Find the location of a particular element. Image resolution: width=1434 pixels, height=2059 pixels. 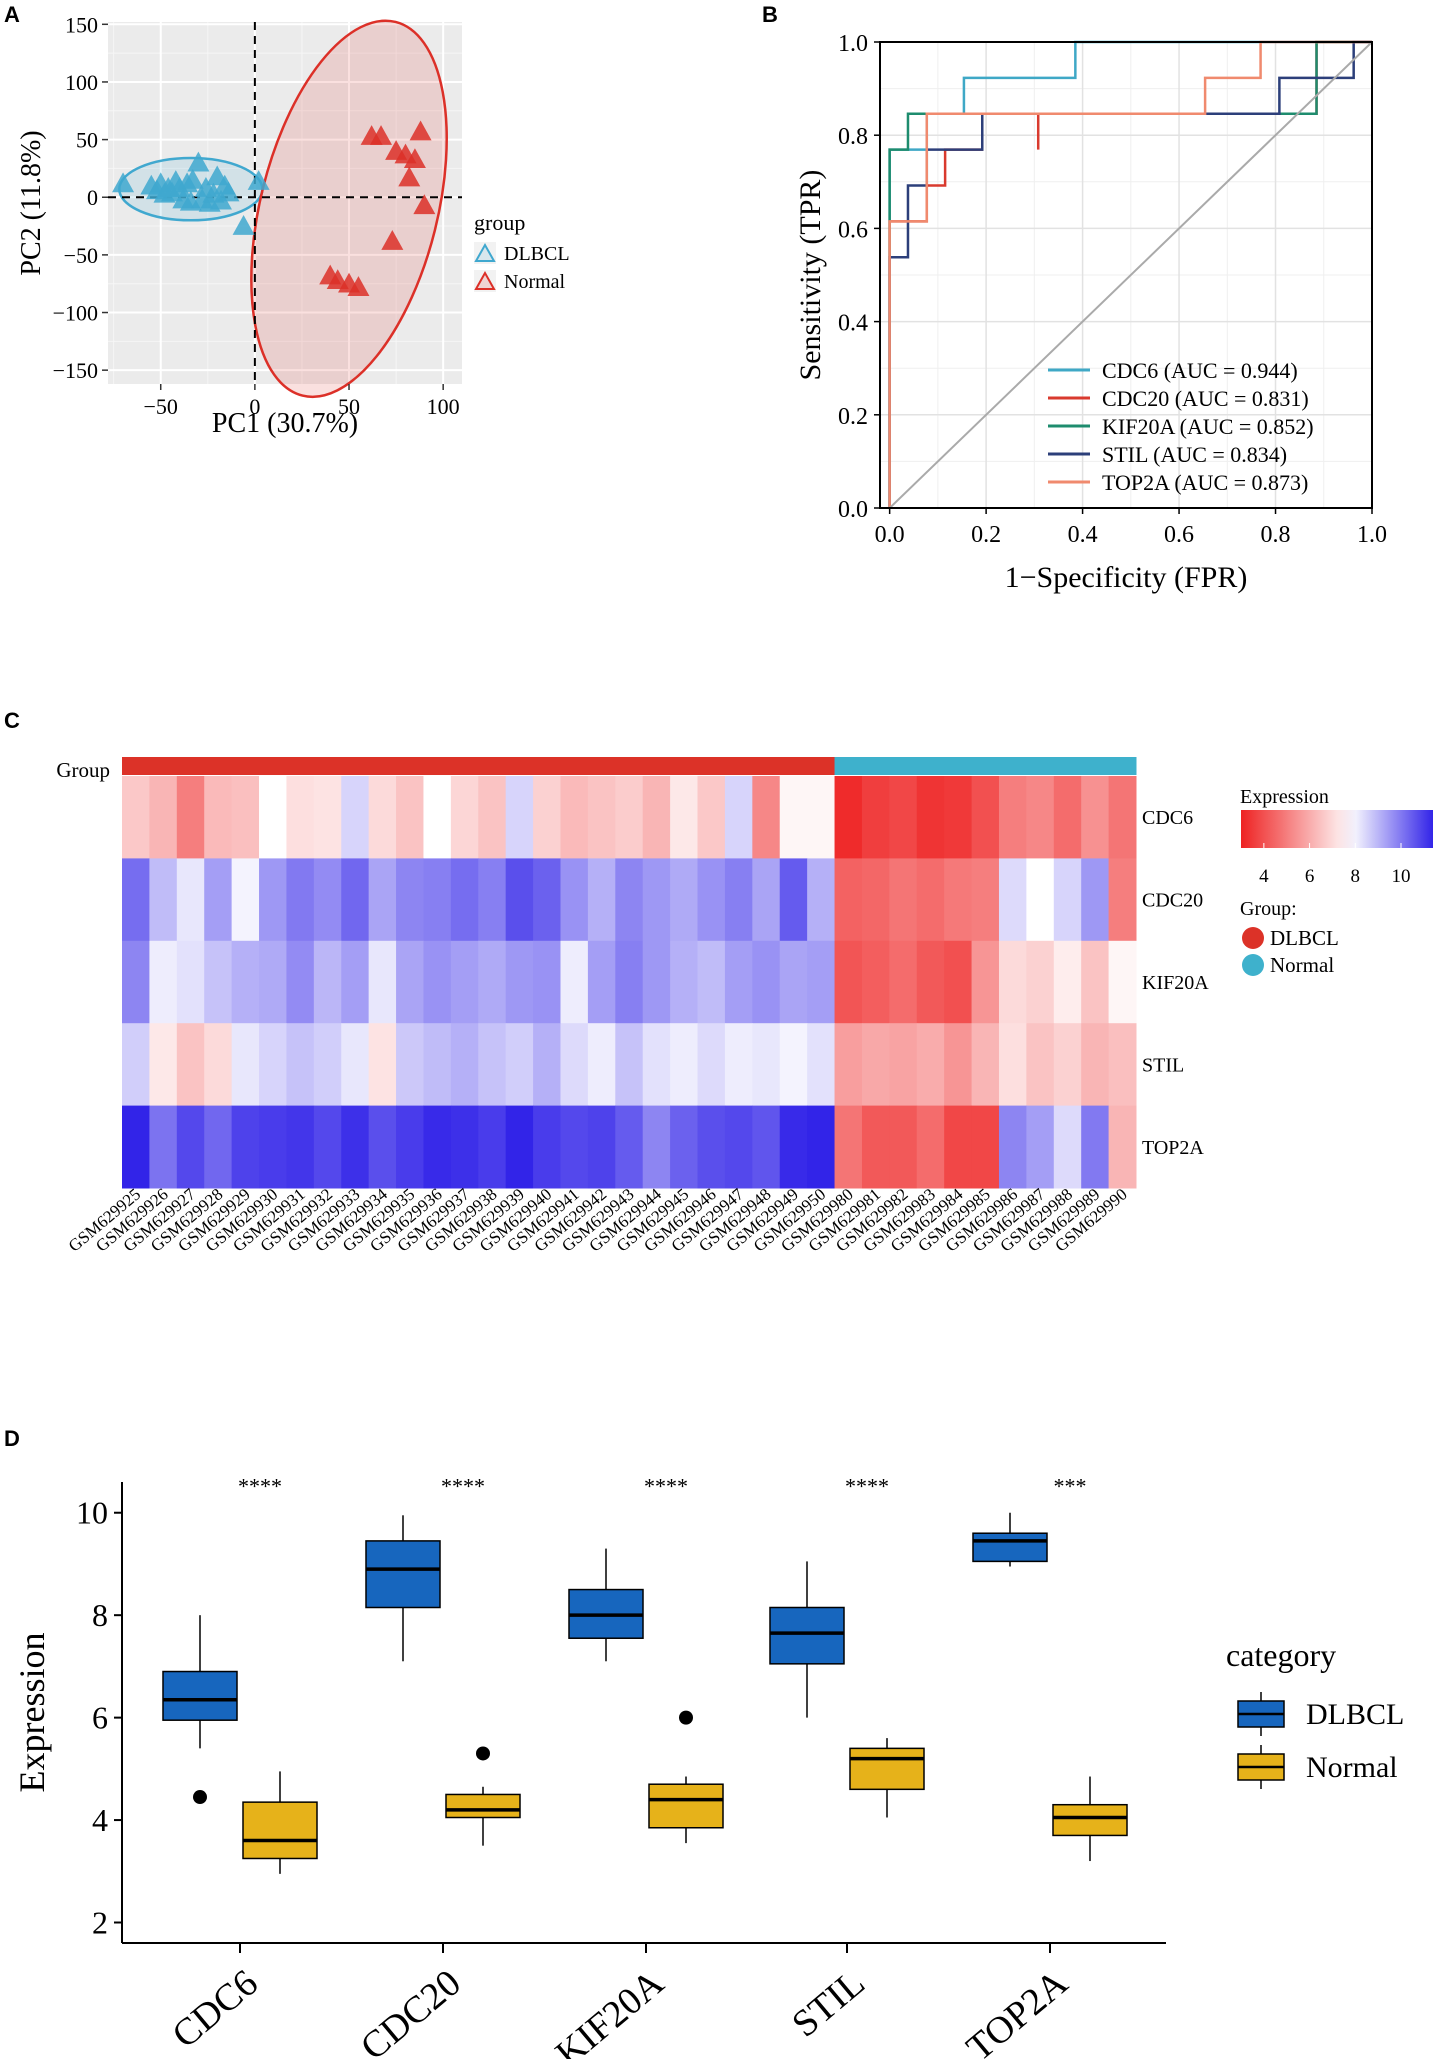

colorbar-tick-label: 4 is located at coordinates (1264, 876).